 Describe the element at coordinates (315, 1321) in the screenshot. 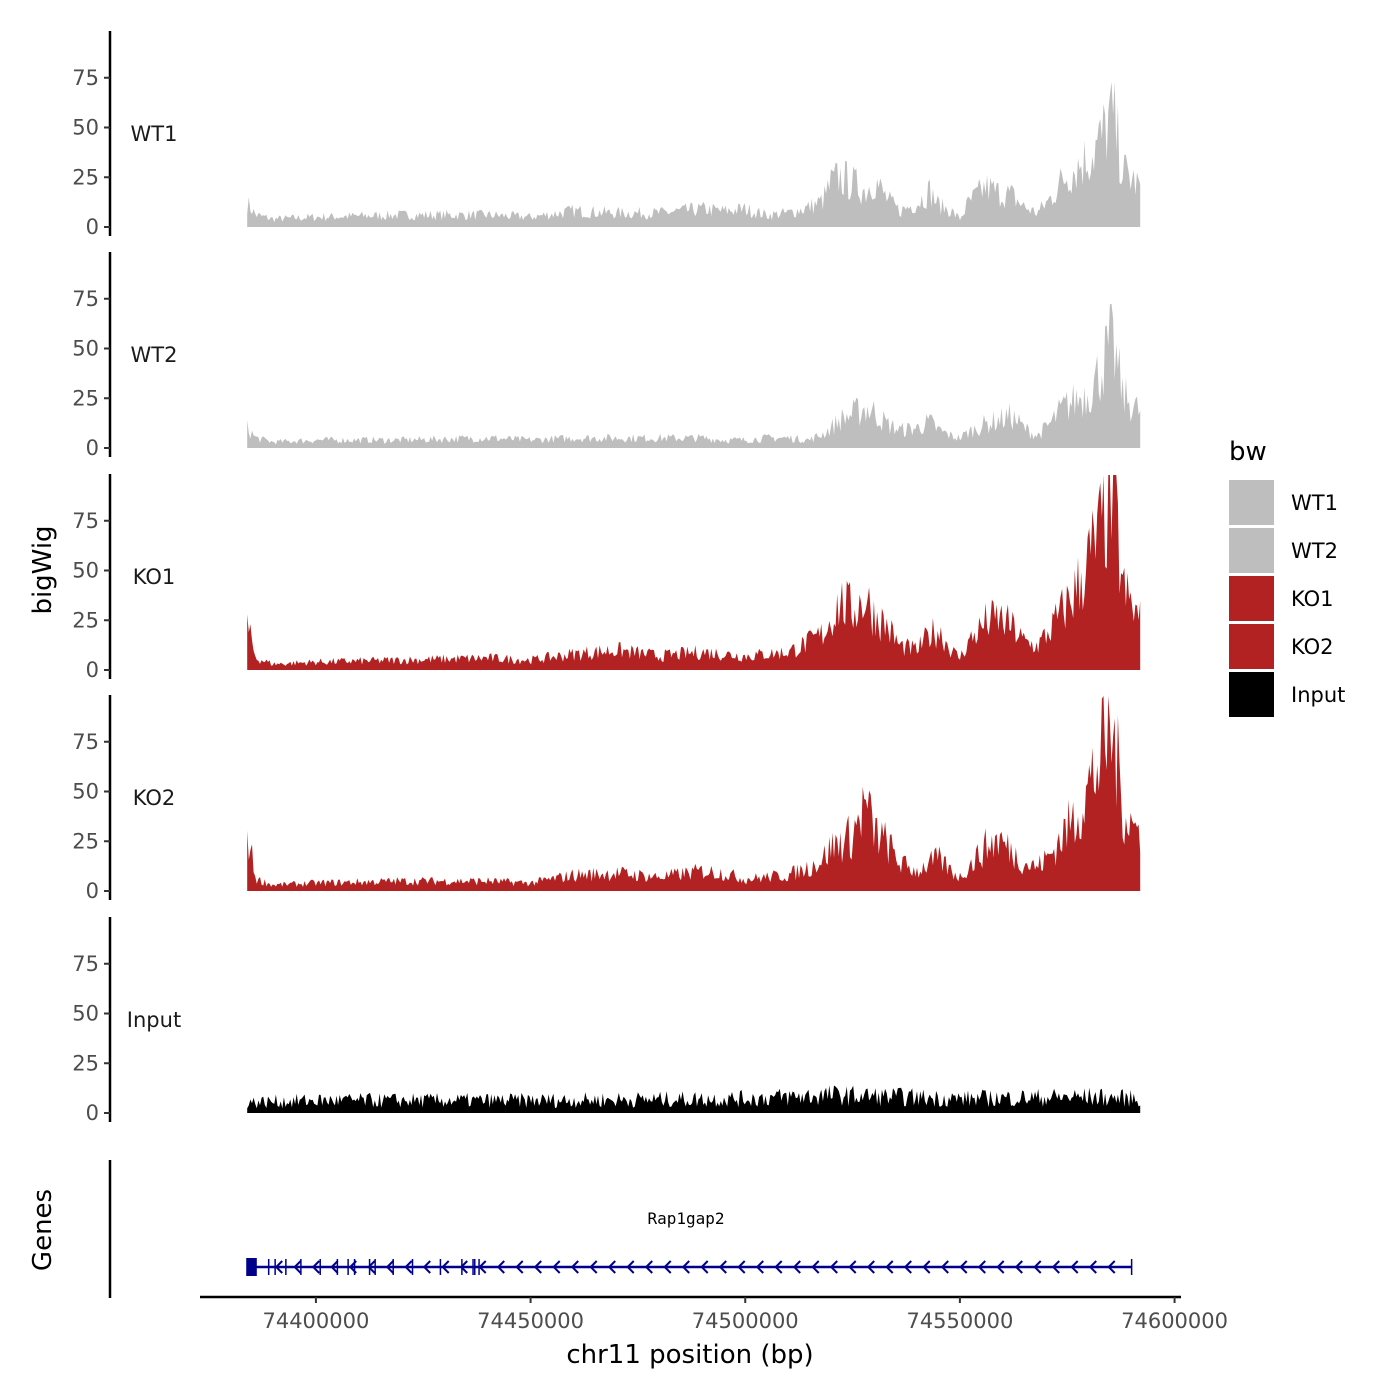

I see `x-tick-label: 74400000` at that location.